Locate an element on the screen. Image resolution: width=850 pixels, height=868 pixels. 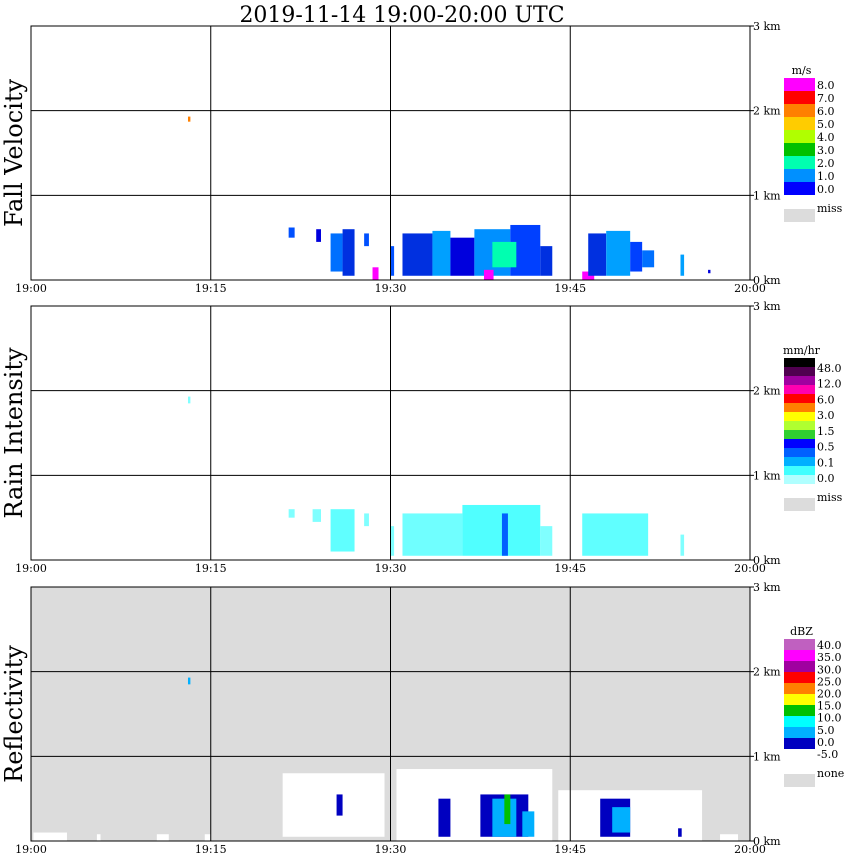
legend-label: 30.0 is located at coordinates (829, 669).